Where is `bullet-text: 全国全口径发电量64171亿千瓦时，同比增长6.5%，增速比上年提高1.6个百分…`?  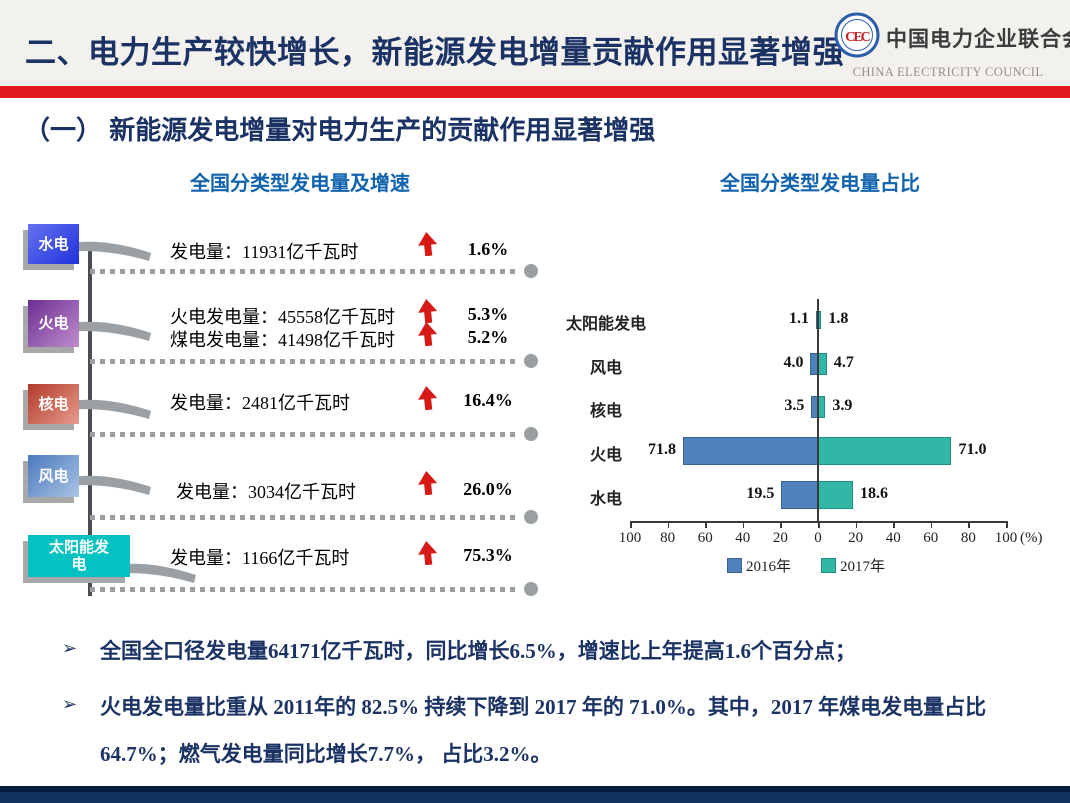 bullet-text: 全国全口径发电量64171亿千瓦时，同比增长6.5%，增速比上年提高1.6个百分… is located at coordinates (478, 651).